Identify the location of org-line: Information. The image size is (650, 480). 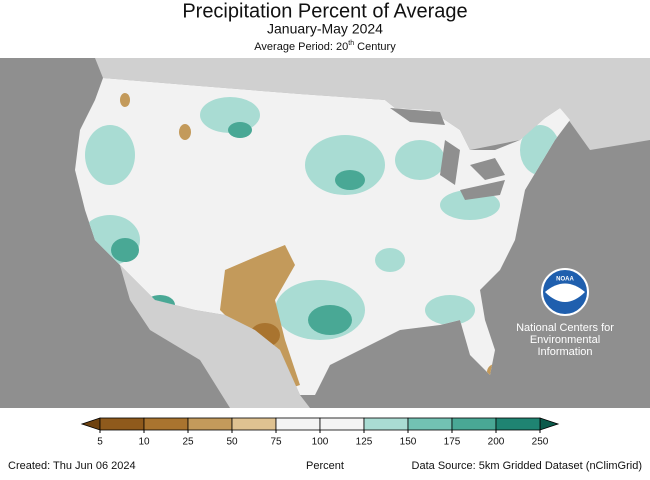
(564, 352).